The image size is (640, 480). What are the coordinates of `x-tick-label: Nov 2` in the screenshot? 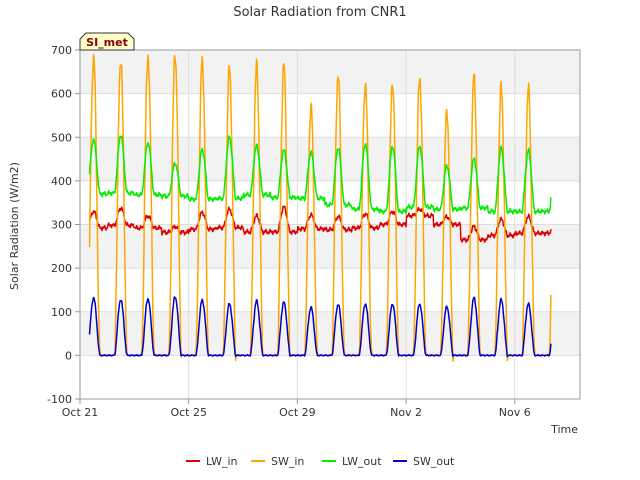 It's located at (406, 412).